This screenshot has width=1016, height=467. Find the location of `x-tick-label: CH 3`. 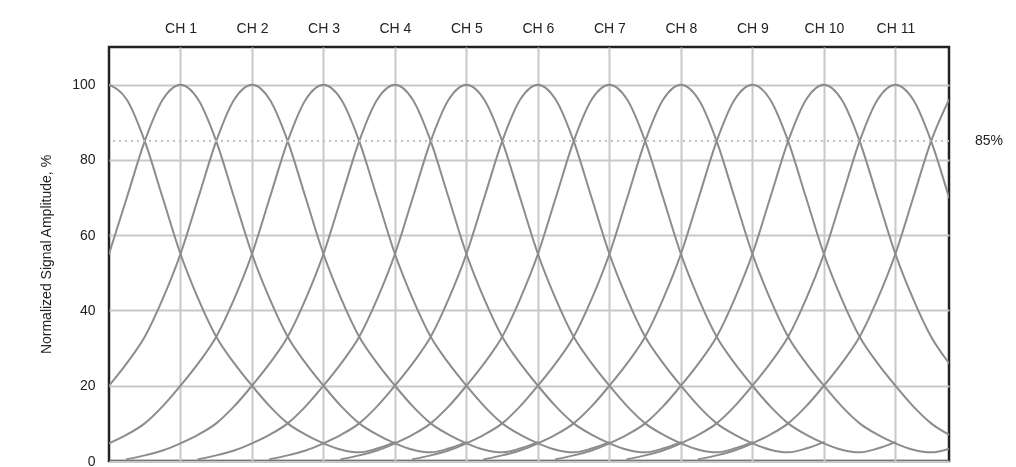

x-tick-label: CH 3 is located at coordinates (324, 27).